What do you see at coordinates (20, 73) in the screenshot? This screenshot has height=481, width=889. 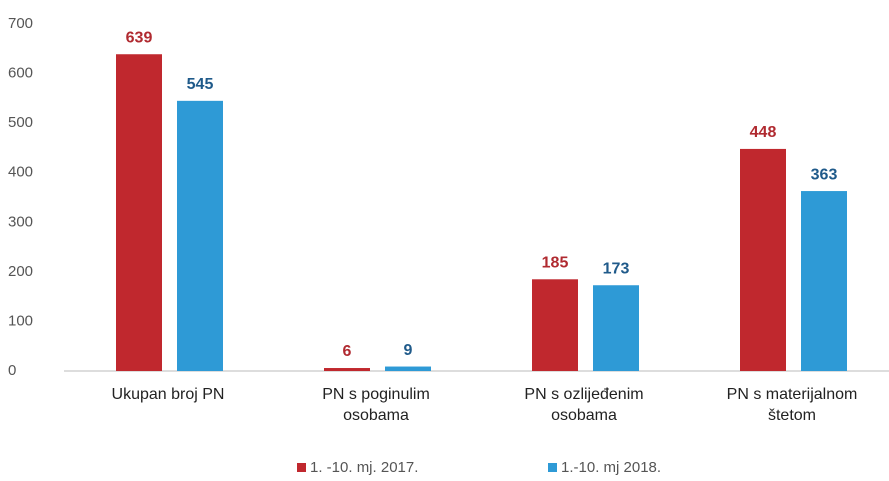 I see `y-tick-label: 600` at bounding box center [20, 73].